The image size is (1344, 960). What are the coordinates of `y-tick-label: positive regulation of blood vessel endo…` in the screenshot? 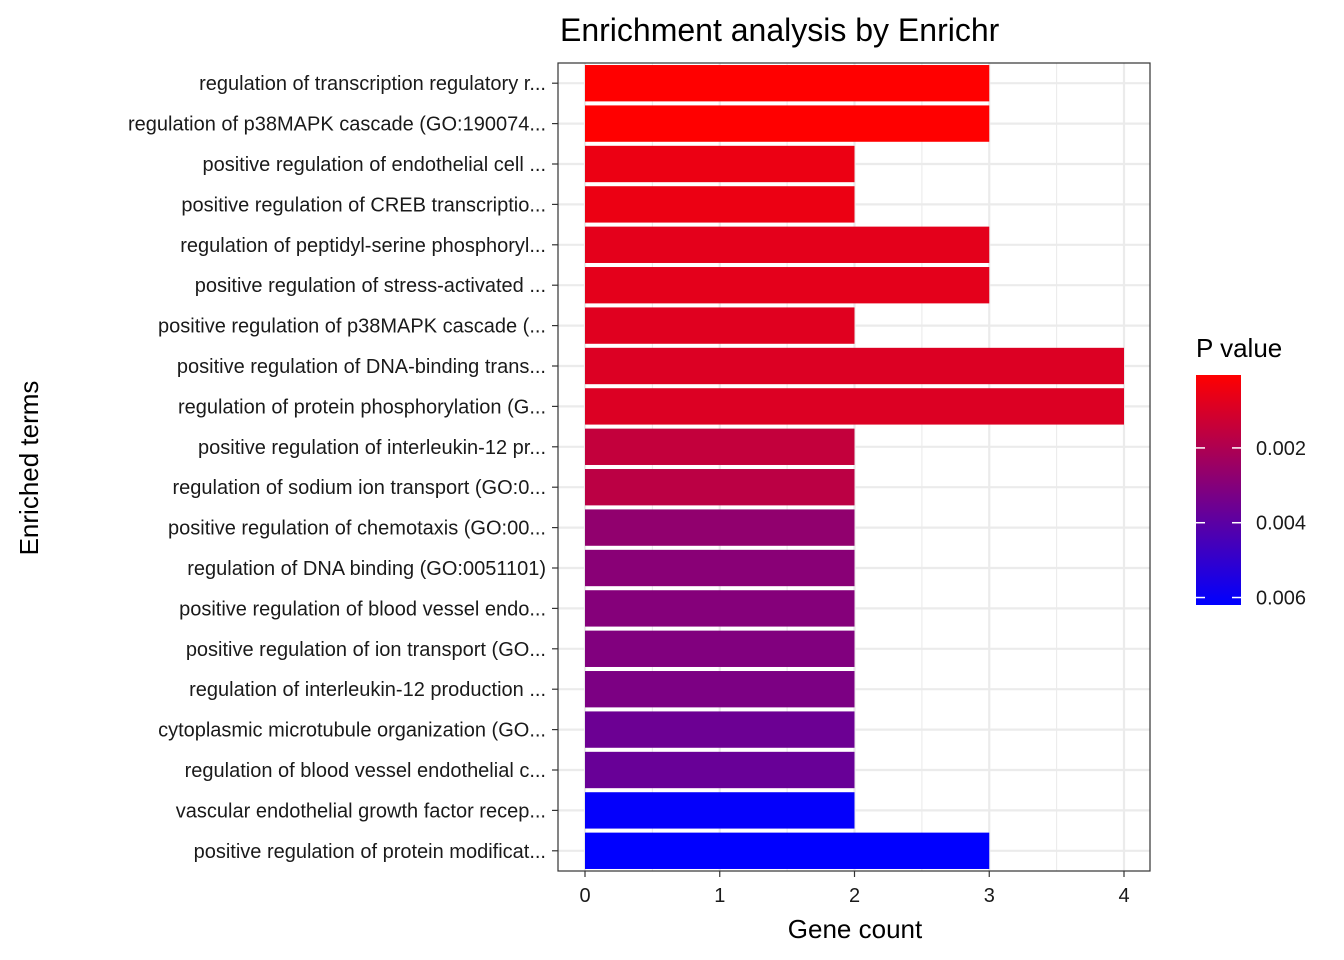 It's located at (362, 609).